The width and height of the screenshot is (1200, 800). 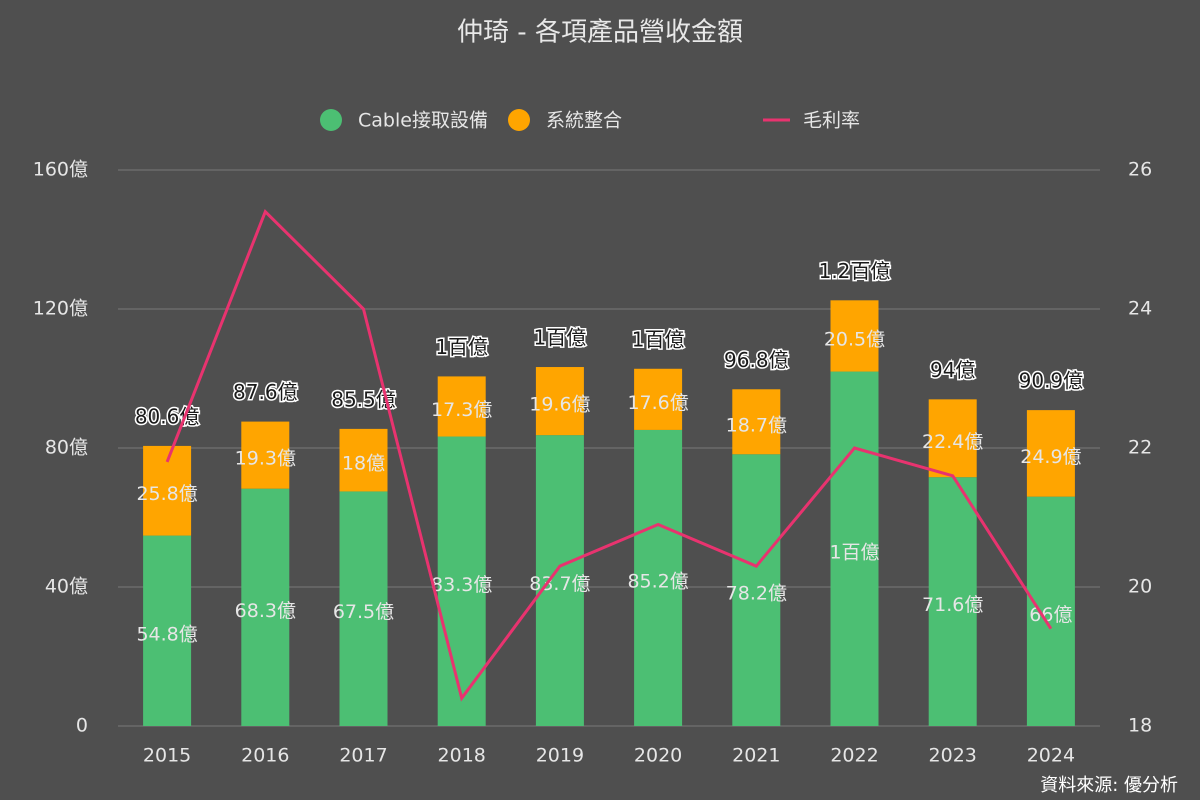 What do you see at coordinates (854, 552) in the screenshot?
I see `value-label: 1百億` at bounding box center [854, 552].